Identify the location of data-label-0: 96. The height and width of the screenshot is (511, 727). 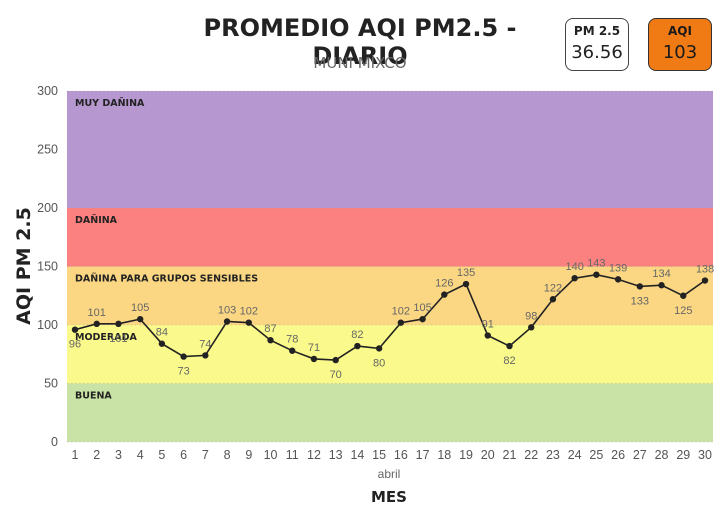
(75, 345).